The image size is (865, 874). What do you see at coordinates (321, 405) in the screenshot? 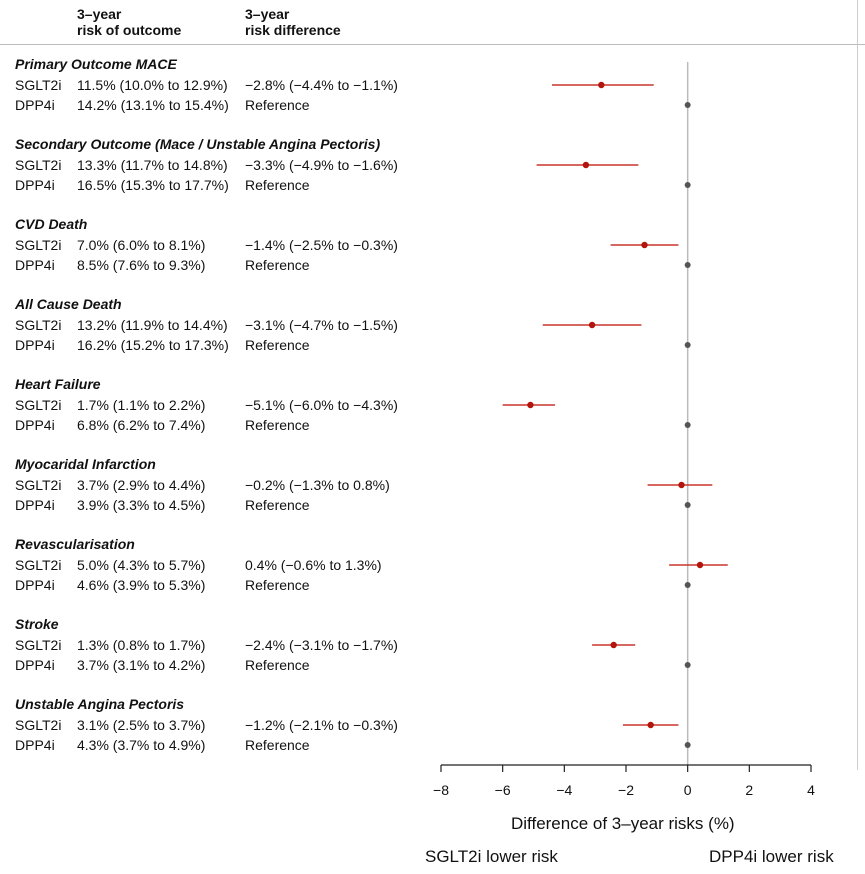
I see `risk-difference: −5.1% (−6.0% to −4.3%)` at bounding box center [321, 405].